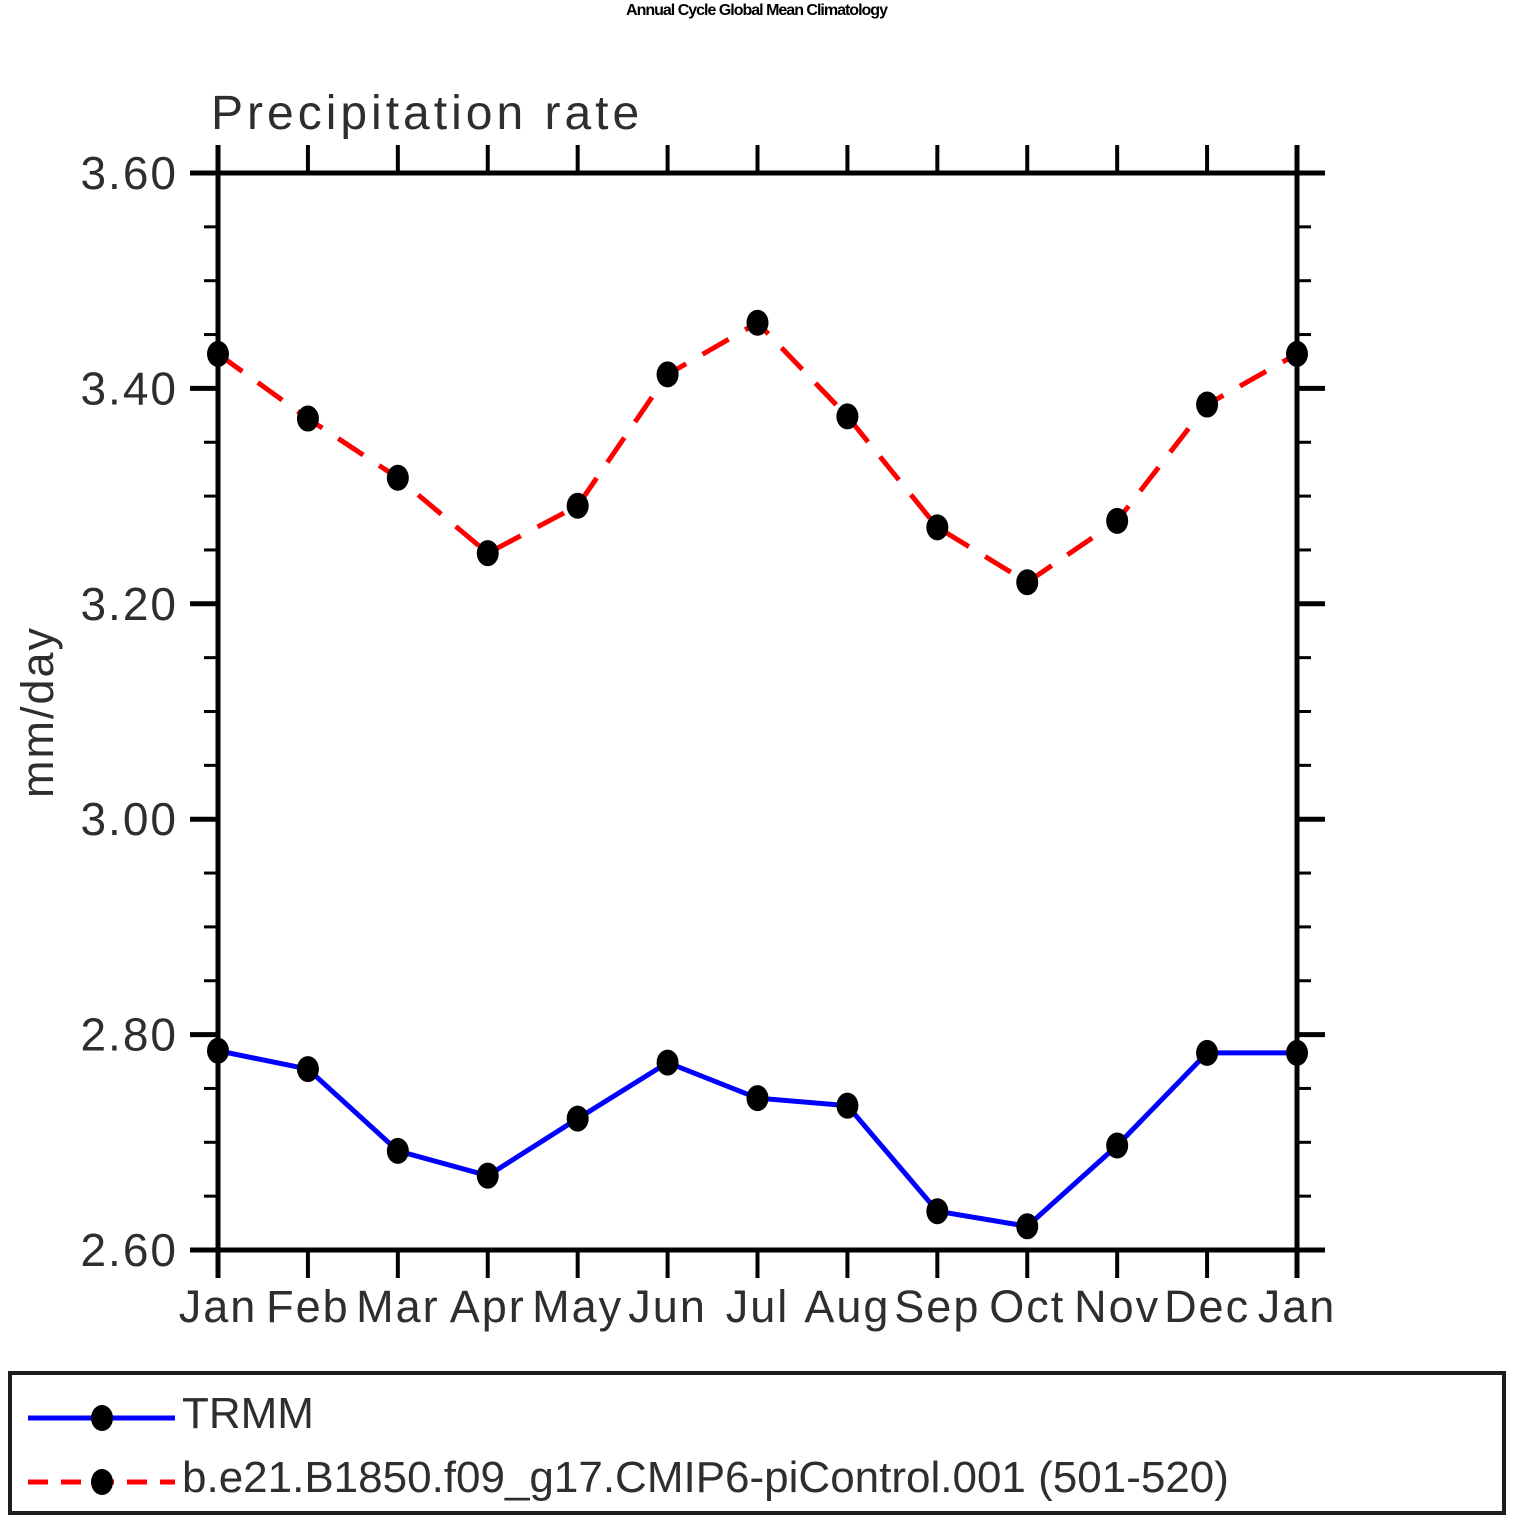  What do you see at coordinates (488, 1306) in the screenshot?
I see `x-tick-label: Apr` at bounding box center [488, 1306].